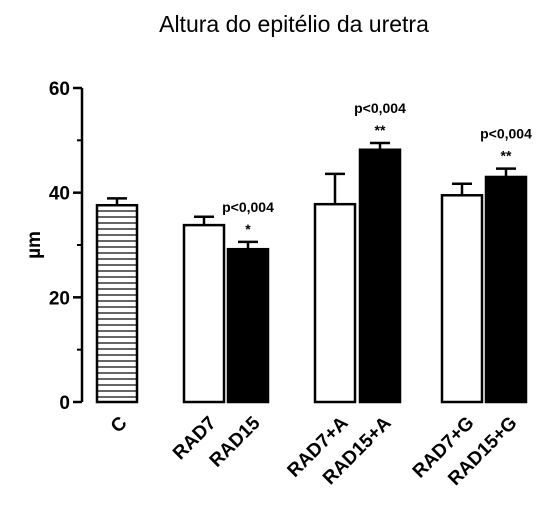 The image size is (543, 512). What do you see at coordinates (59, 194) in the screenshot?
I see `y-tick-label: 40` at bounding box center [59, 194].